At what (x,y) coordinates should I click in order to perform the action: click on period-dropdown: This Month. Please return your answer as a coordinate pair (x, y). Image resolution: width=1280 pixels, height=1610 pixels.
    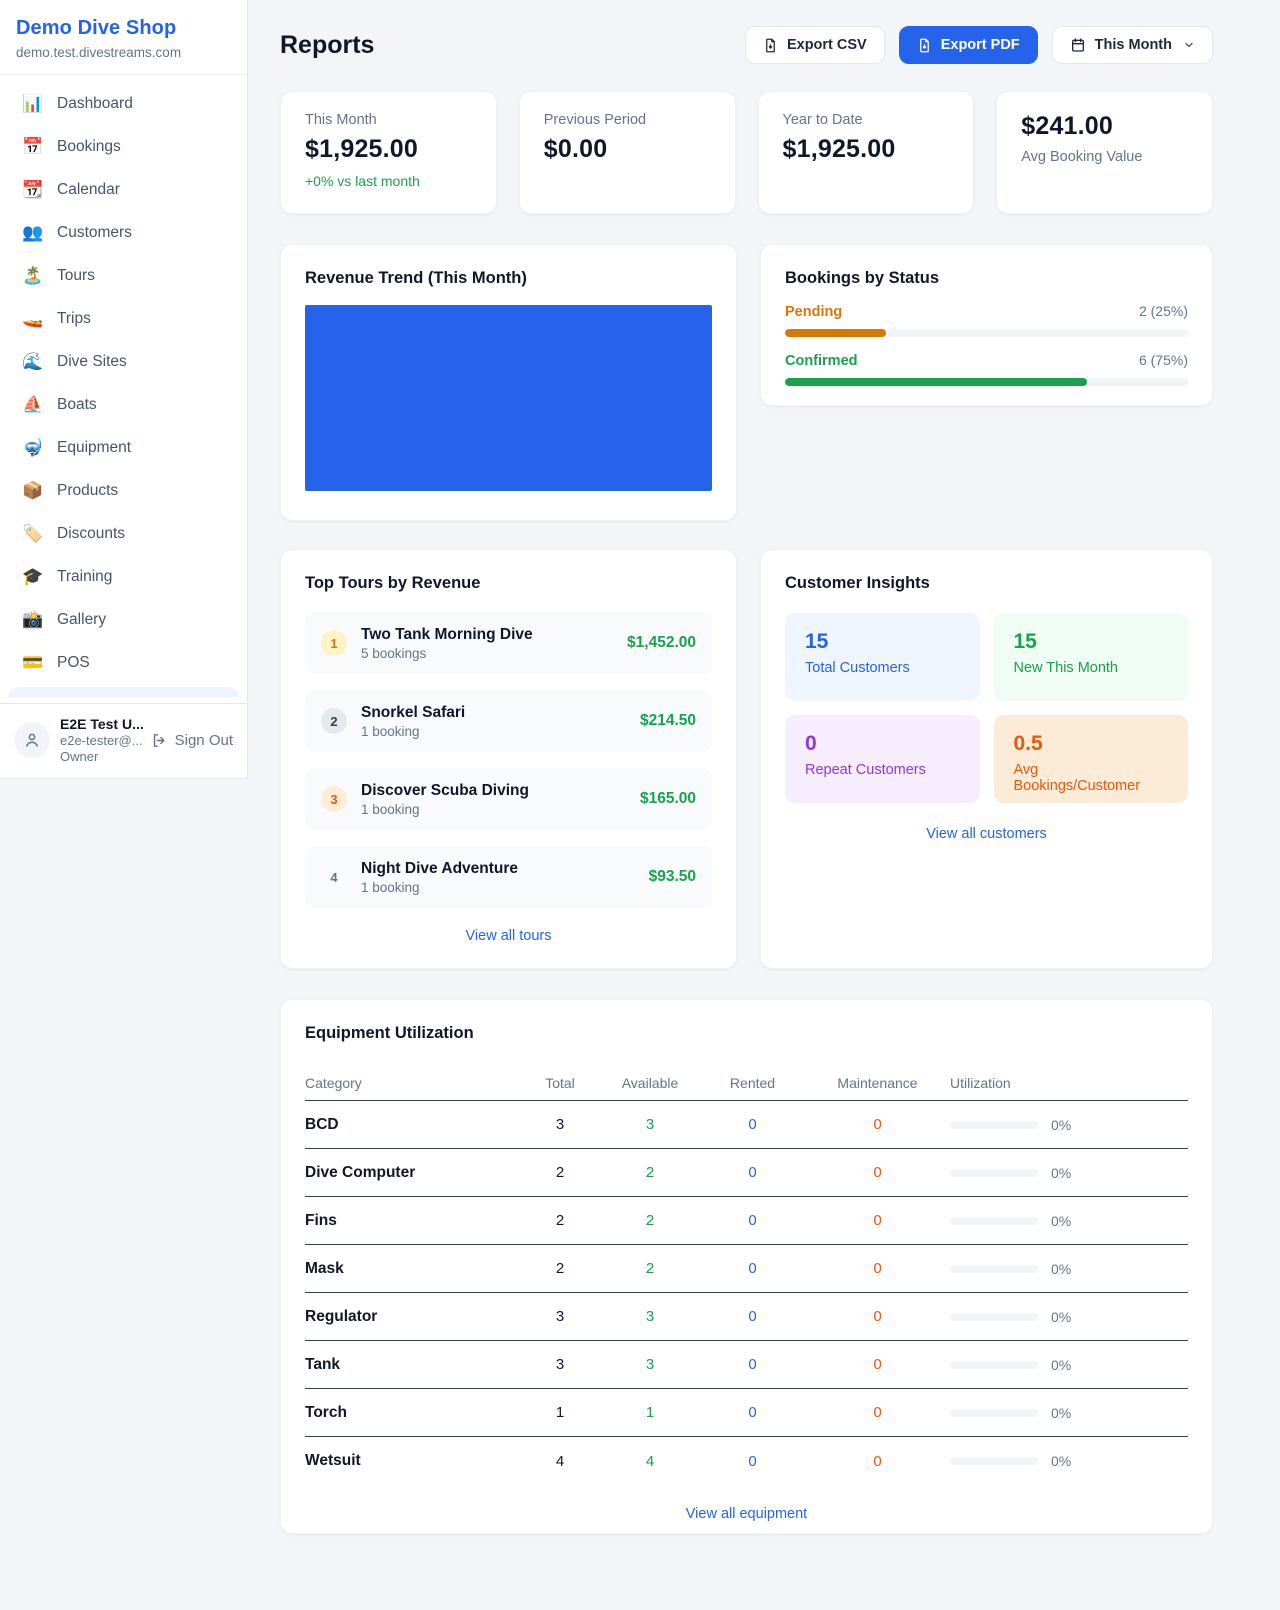
    Looking at the image, I should click on (1132, 45).